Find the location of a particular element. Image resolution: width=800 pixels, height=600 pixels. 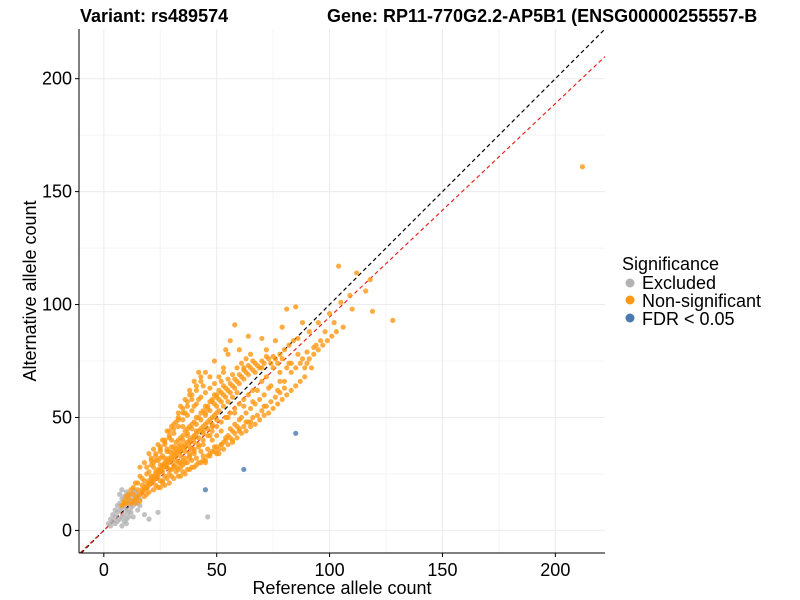

legend-label-fdr: FDR < 0.05 is located at coordinates (688, 319).